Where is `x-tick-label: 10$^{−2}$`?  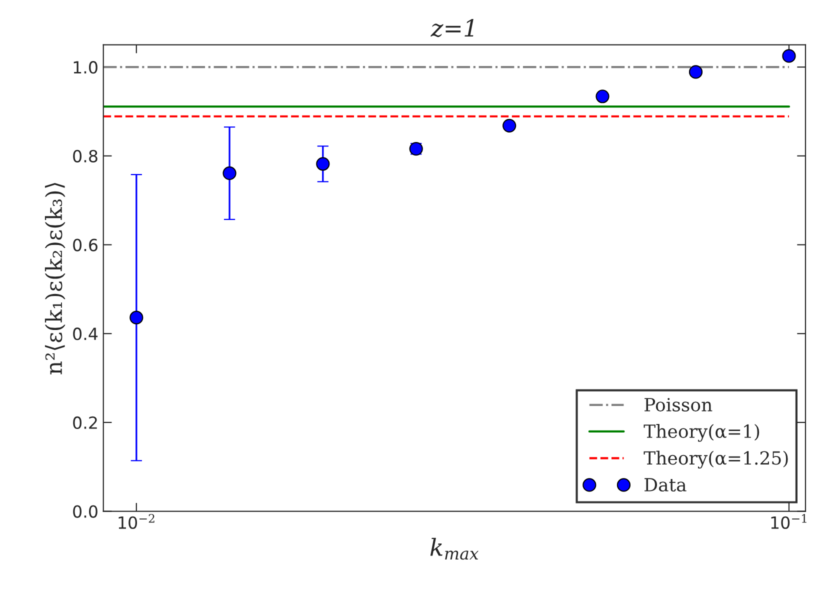
x-tick-label: 10$^{−2}$ is located at coordinates (136, 521).